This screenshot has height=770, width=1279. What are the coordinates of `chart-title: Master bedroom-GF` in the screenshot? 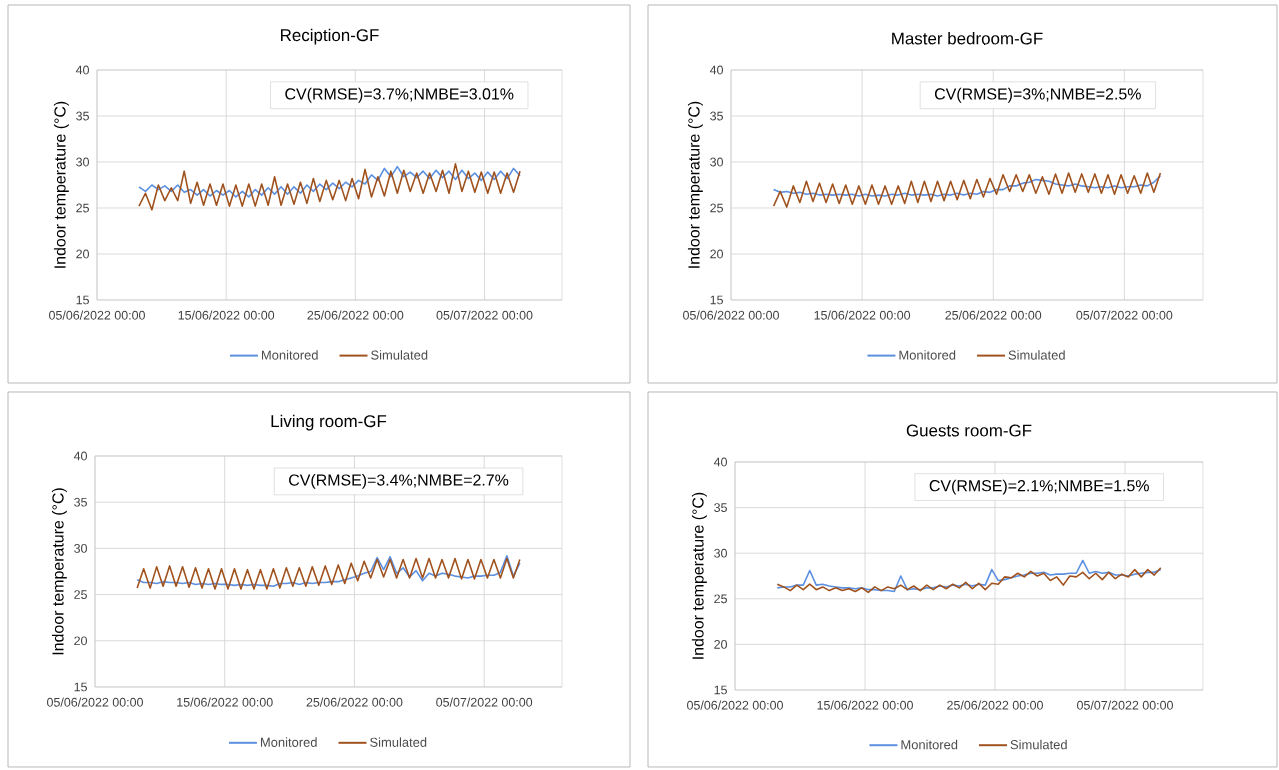 It's located at (967, 38).